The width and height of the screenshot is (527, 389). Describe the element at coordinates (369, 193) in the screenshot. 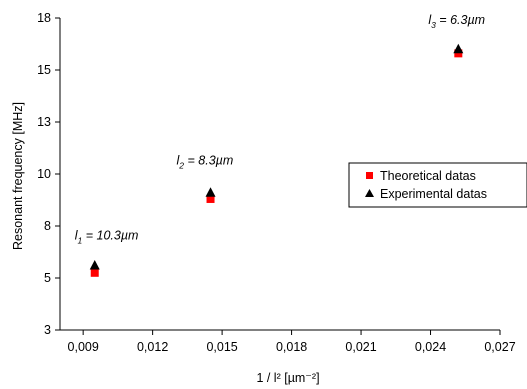

I see `legend-marker-experimental` at that location.